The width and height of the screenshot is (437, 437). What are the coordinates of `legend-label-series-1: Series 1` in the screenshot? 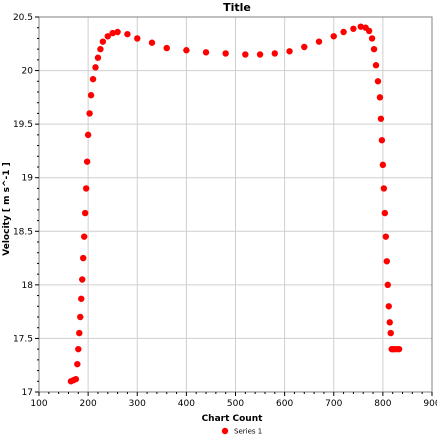 It's located at (248, 432).